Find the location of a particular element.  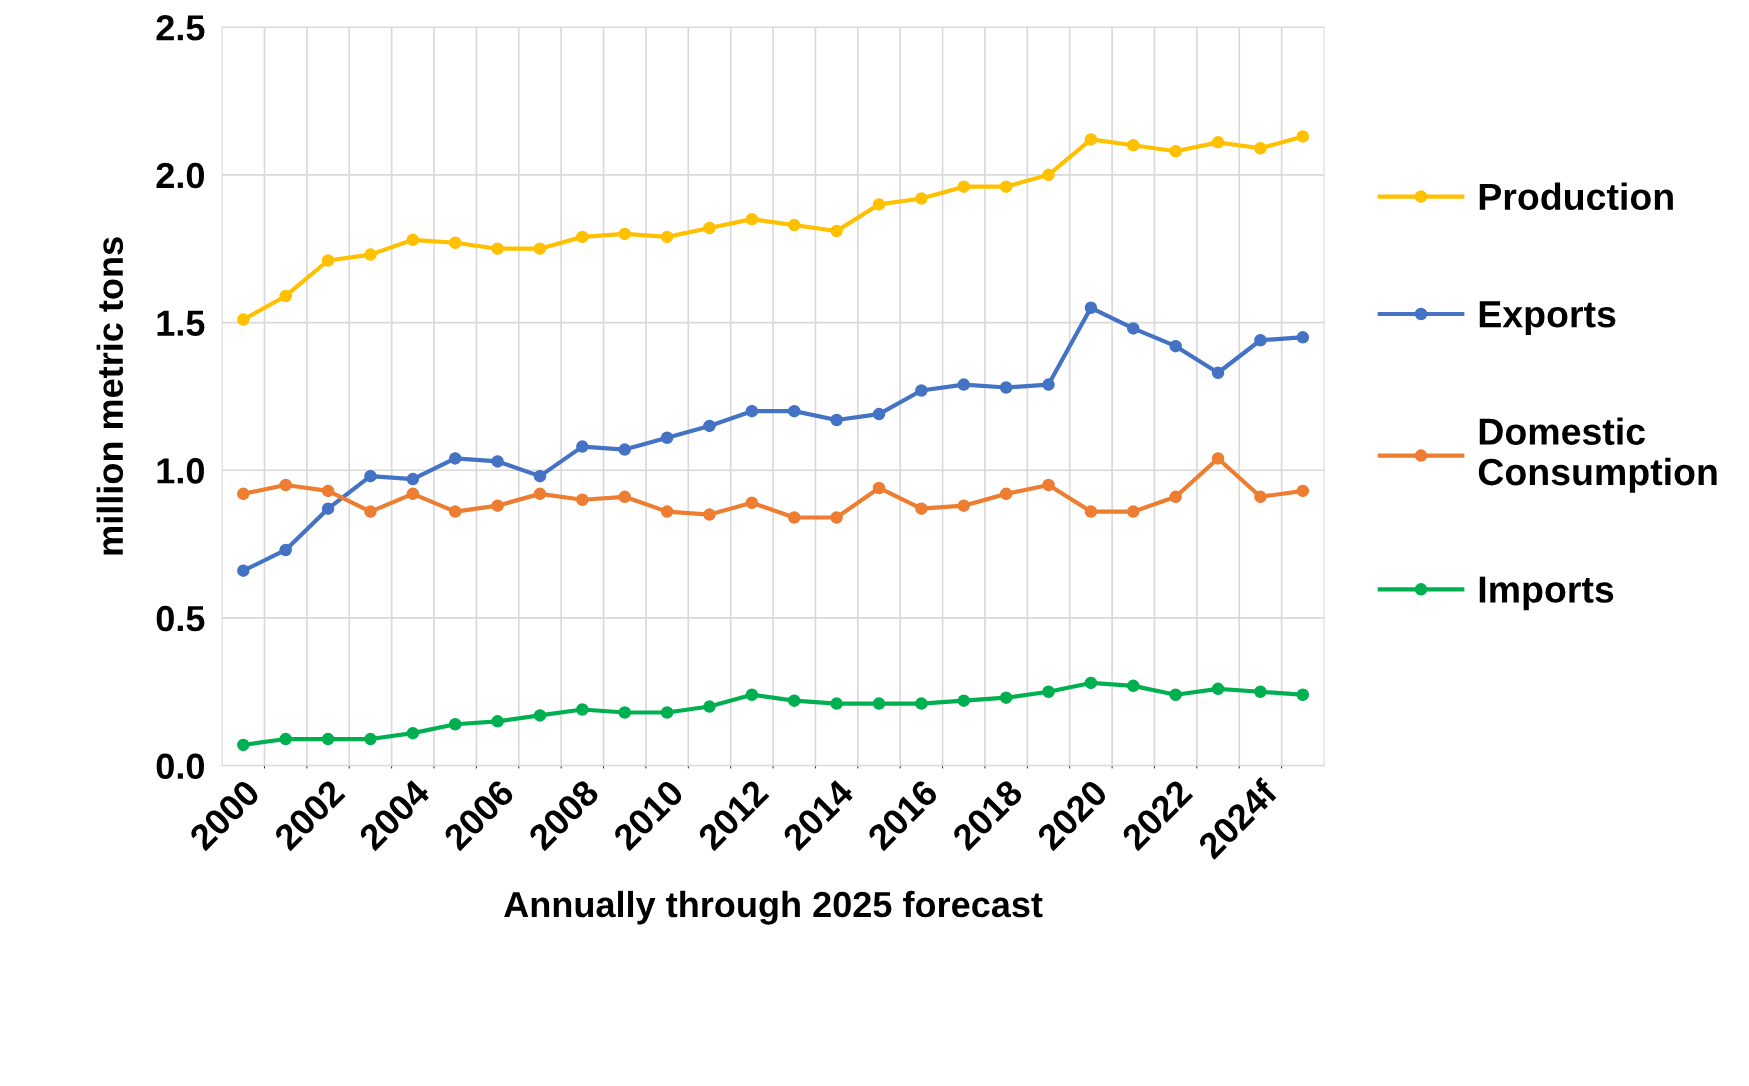

y-axis-title: million metric tons is located at coordinates (110, 396).